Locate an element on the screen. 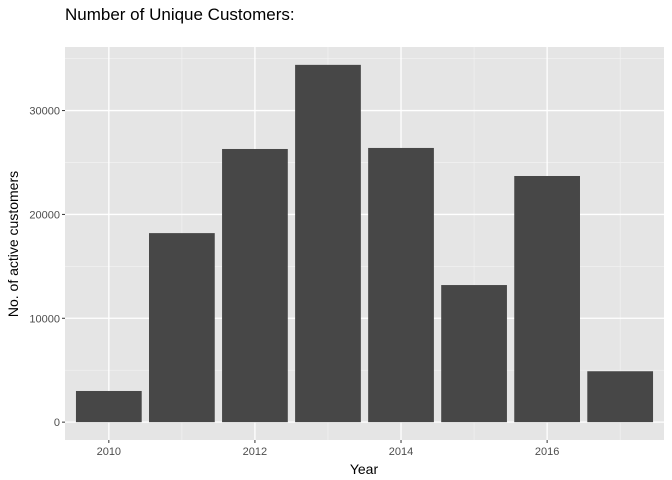  y-axis: 0 10000 20000 30000 is located at coordinates (47, 267).